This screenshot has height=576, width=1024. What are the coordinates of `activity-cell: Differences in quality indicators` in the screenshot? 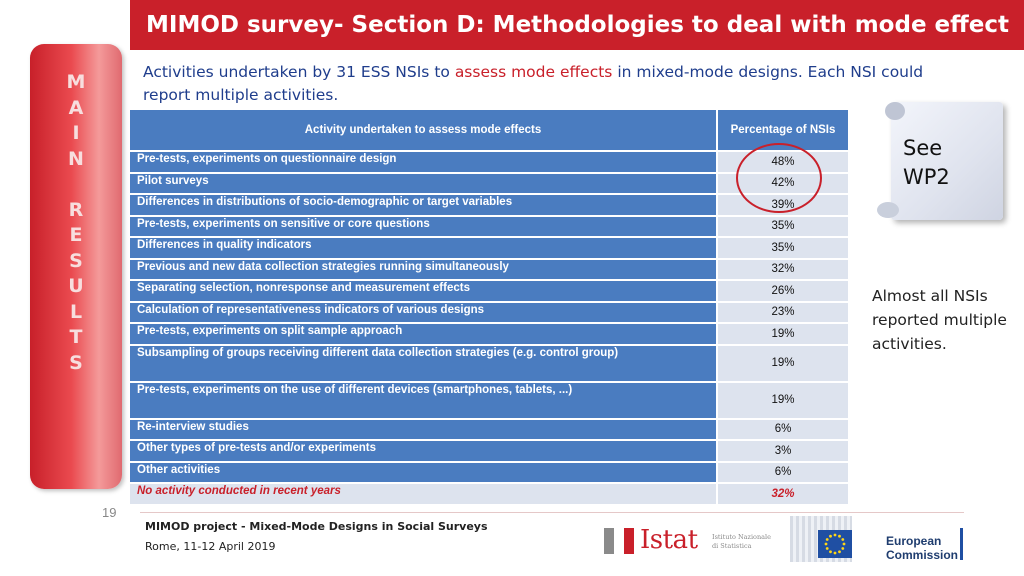 It's located at (423, 248).